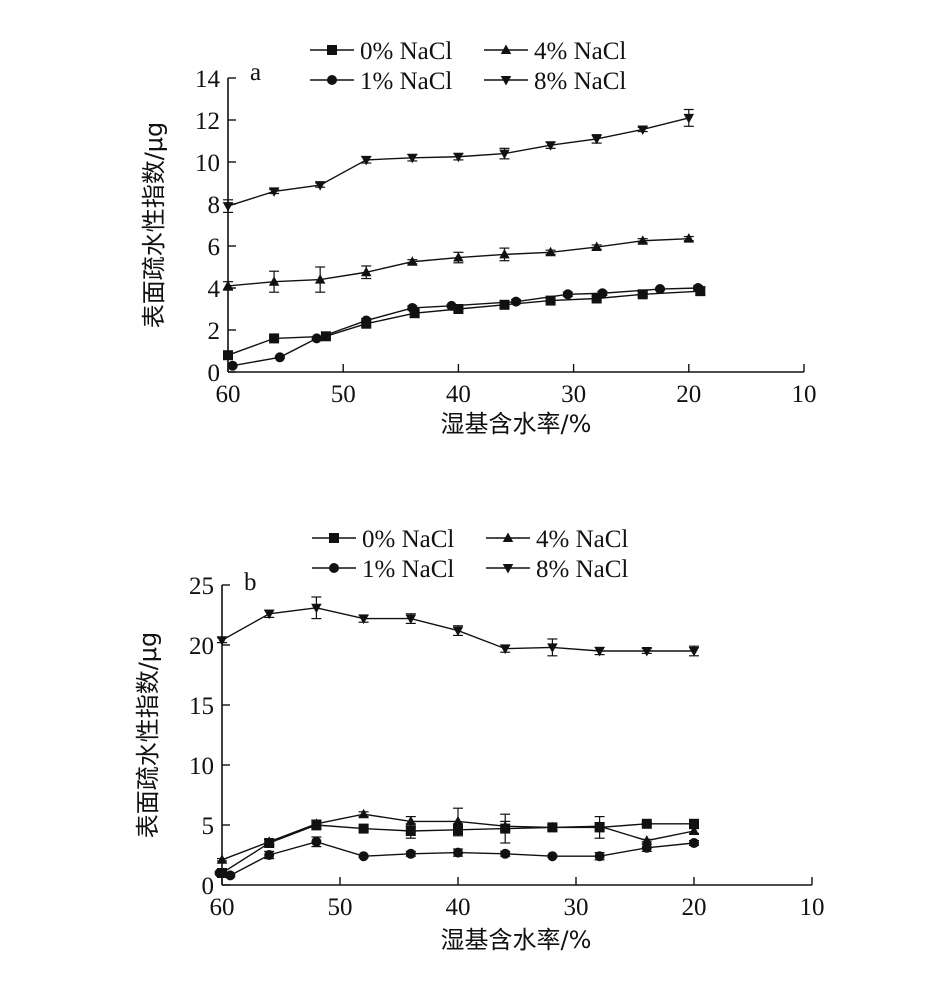 The width and height of the screenshot is (928, 986). What do you see at coordinates (688, 394) in the screenshot?
I see `panel-a-x-tick-label: 20` at bounding box center [688, 394].